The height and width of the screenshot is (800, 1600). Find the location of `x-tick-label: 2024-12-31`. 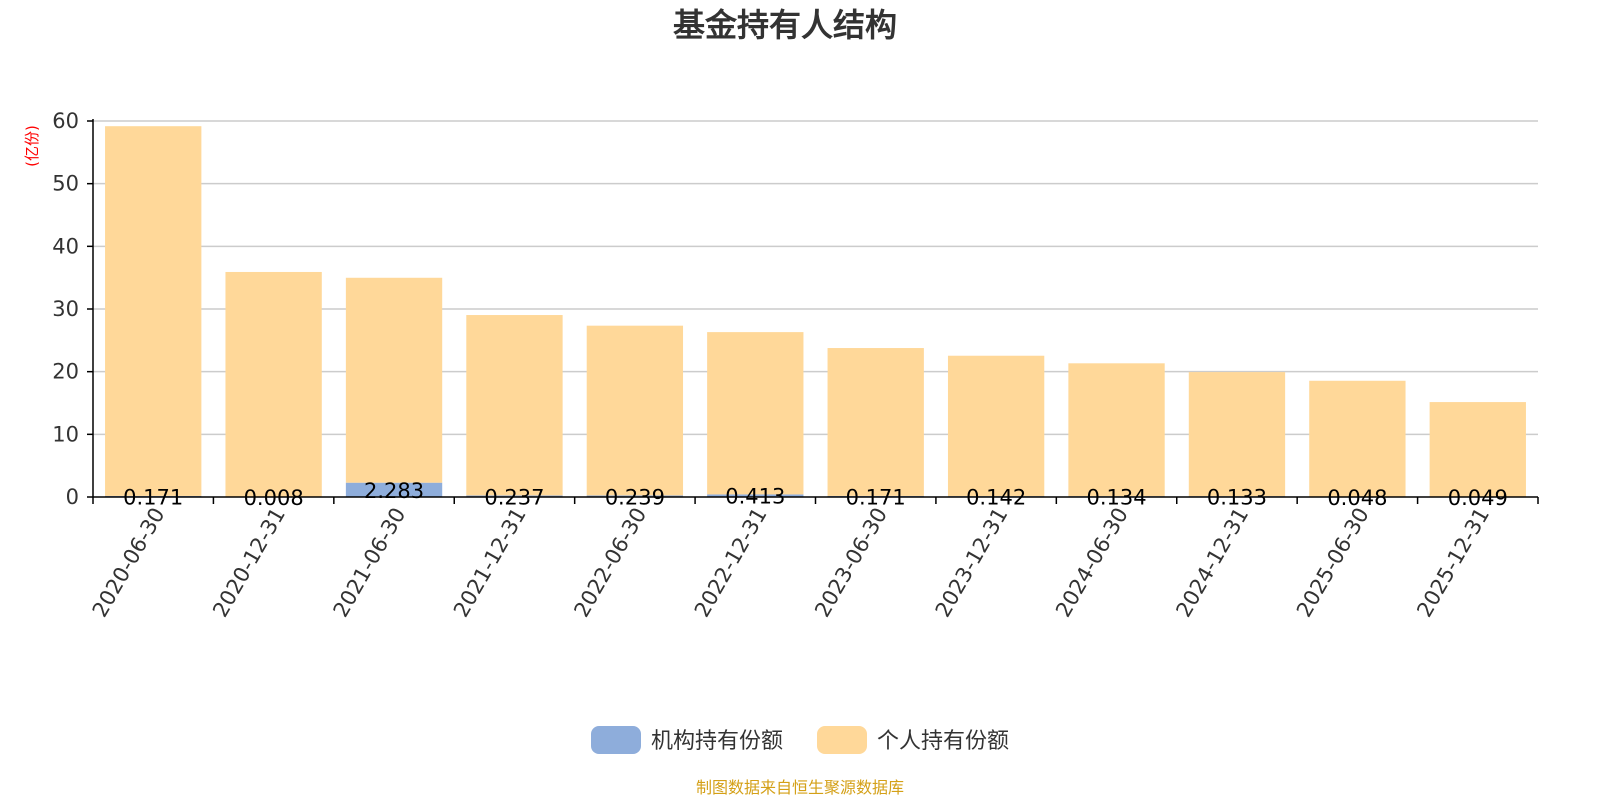

x-tick-label: 2024-12-31 is located at coordinates (1212, 563).